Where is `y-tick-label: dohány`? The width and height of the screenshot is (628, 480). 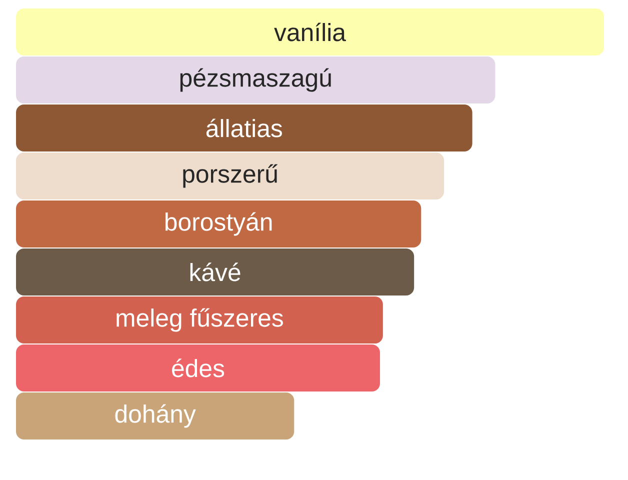 y-tick-label: dohány is located at coordinates (155, 416).